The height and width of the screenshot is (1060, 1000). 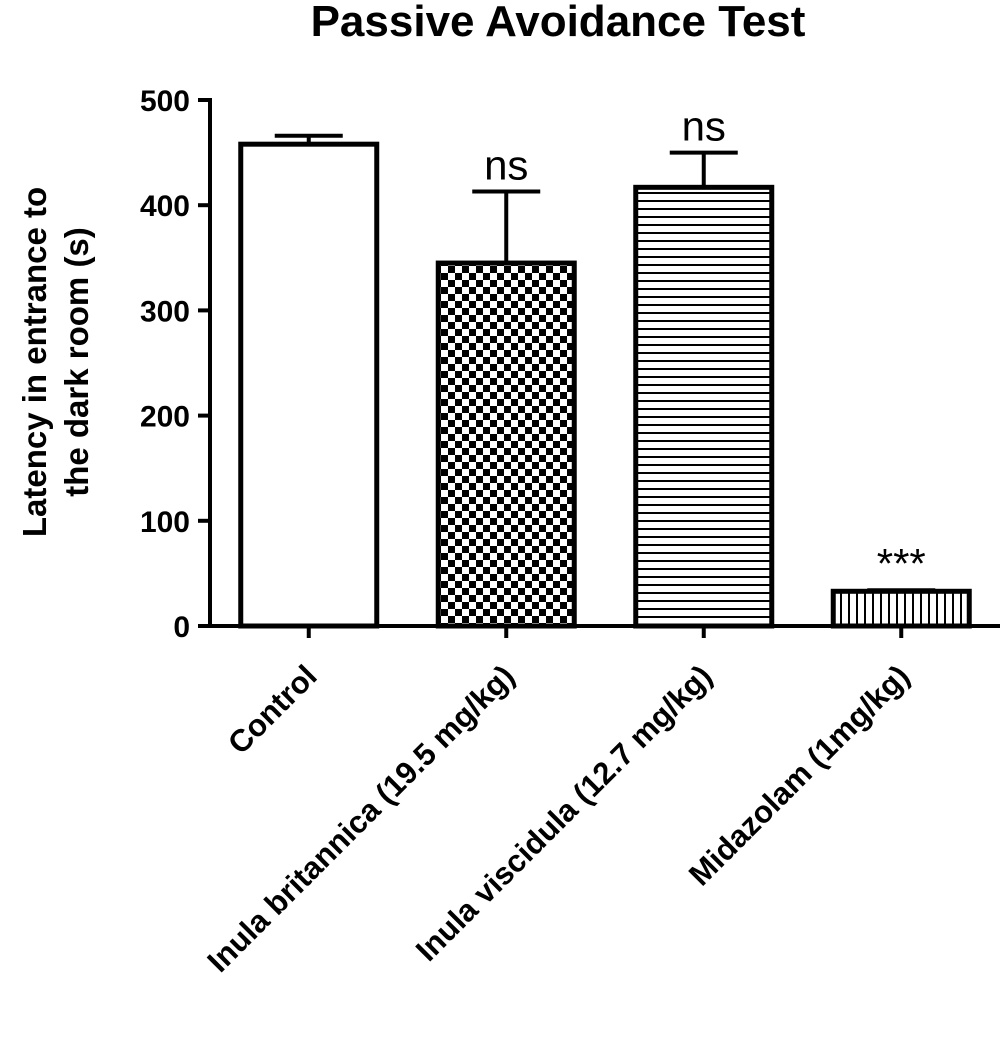 I want to click on y-axis-label-line-1: Latency in entrance to, so click(x=34, y=362).